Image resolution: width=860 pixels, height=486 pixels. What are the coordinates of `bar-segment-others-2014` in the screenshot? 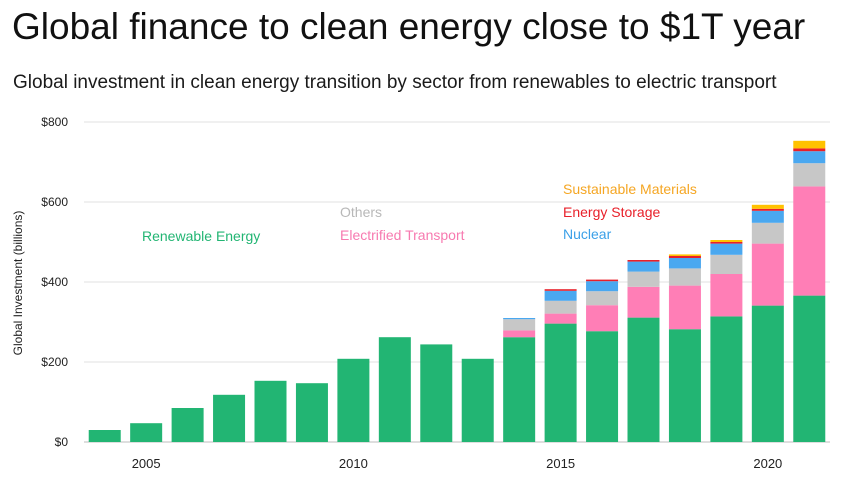 It's located at (519, 325).